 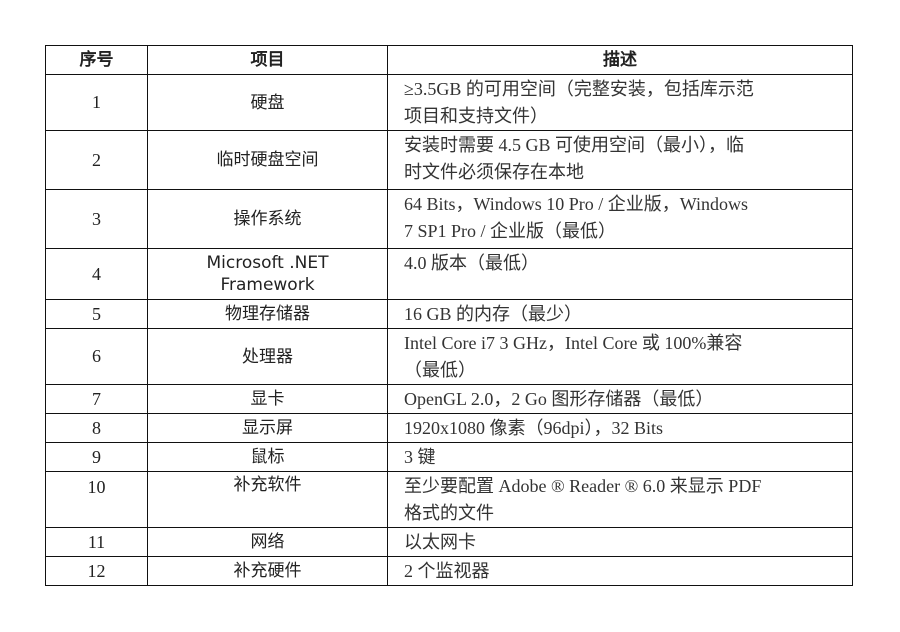 I want to click on row-item-line: 补充软件, so click(x=267, y=485).